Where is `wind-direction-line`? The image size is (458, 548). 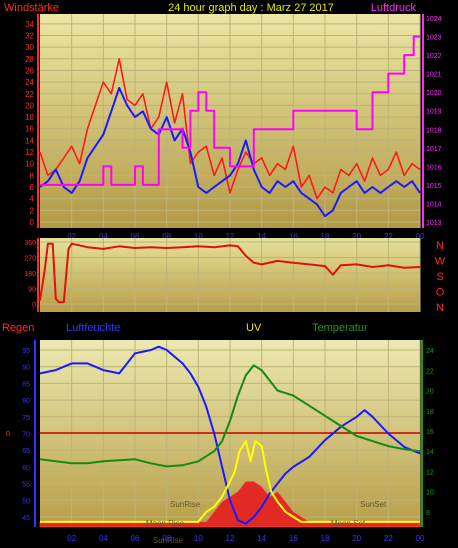
wind-direction-line is located at coordinates (230, 273).